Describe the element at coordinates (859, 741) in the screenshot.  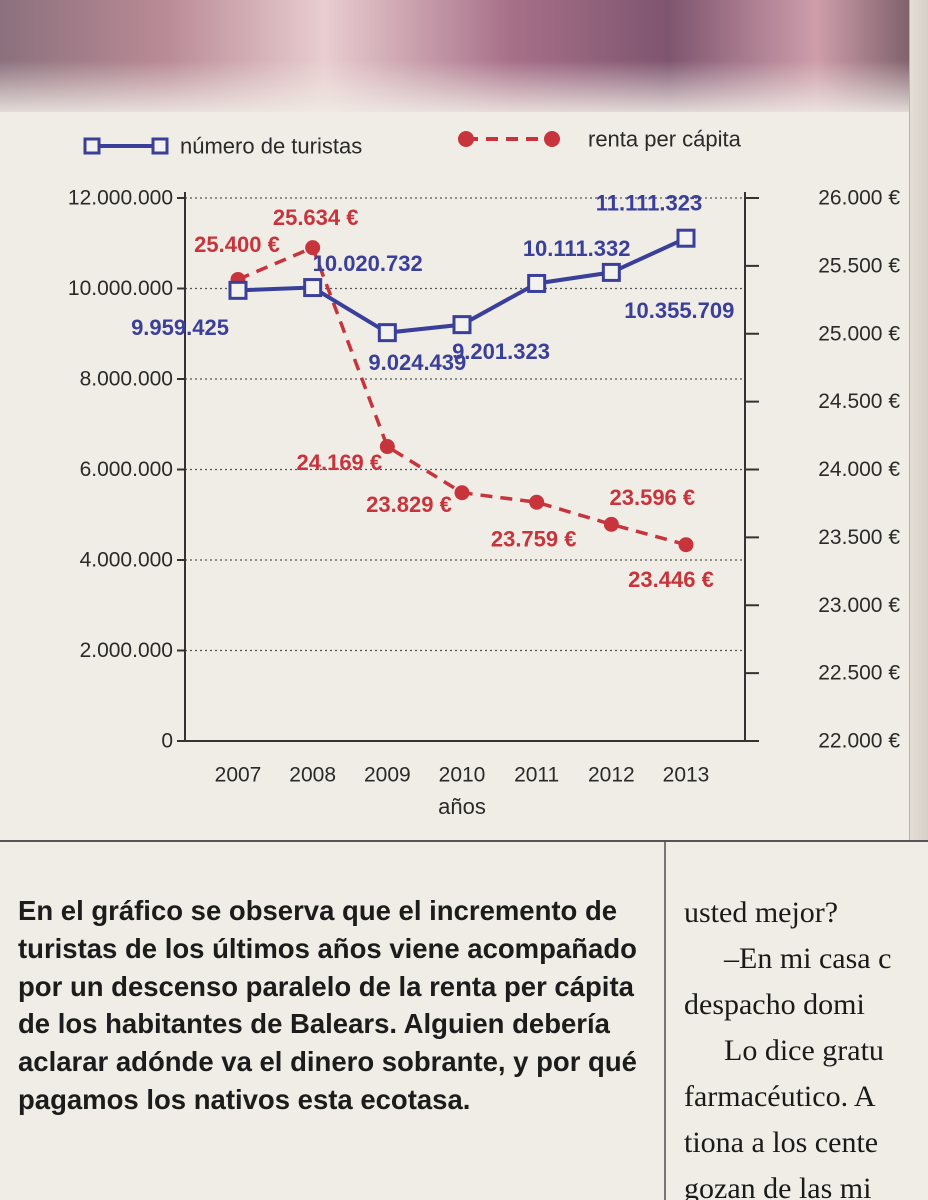
I see `right-tick-label: 22.000 €` at that location.